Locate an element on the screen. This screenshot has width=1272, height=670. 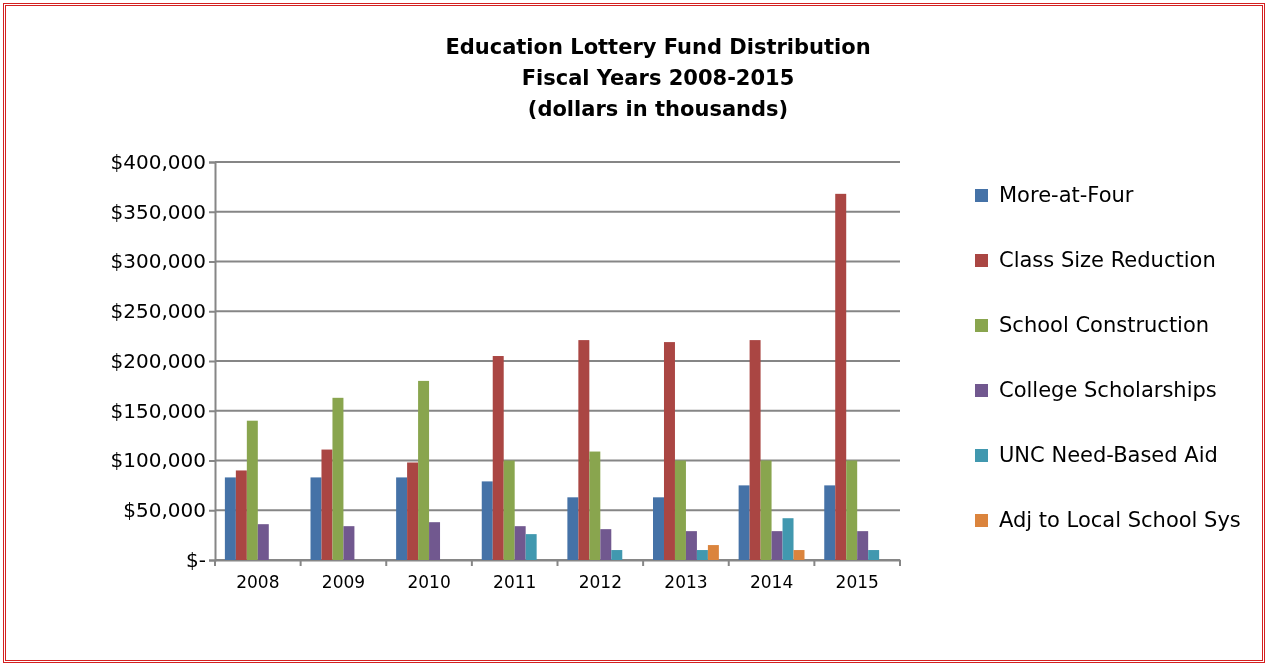
x-tick-label: 2008 is located at coordinates (258, 582).